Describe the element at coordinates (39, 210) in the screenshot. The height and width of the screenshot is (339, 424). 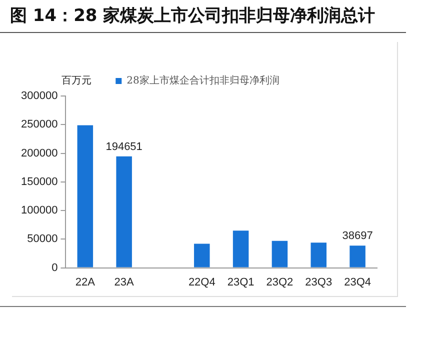
I see `y-tick-label: 100000` at that location.